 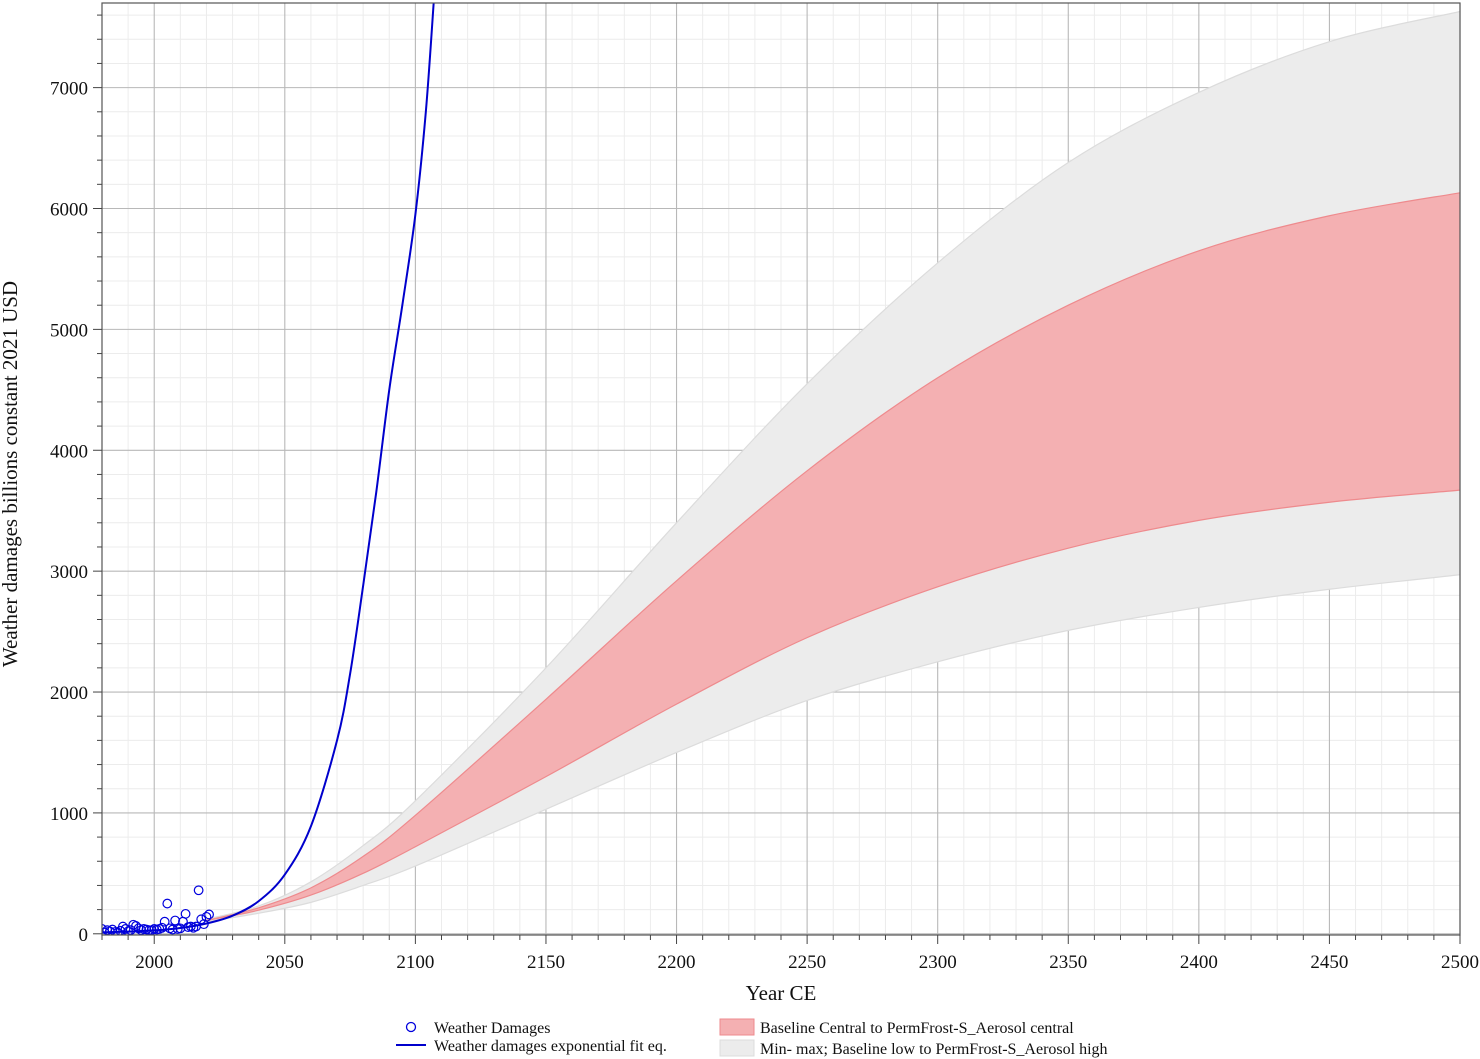 I want to click on x-tick-label: 2000, so click(x=154, y=962).